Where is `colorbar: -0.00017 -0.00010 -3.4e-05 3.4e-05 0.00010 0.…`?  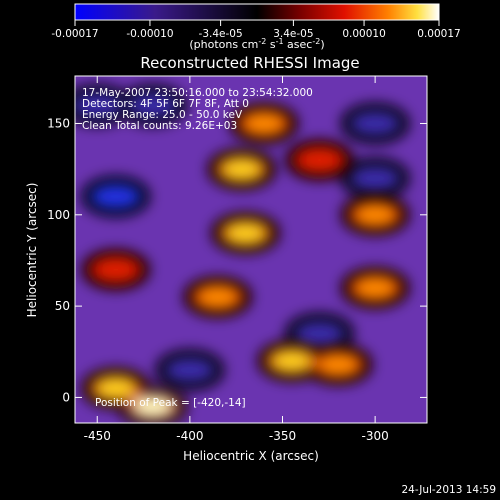
colorbar: -0.00017 -0.00010 -3.4e-05 3.4e-05 0.00010 0.… is located at coordinates (256, 27).